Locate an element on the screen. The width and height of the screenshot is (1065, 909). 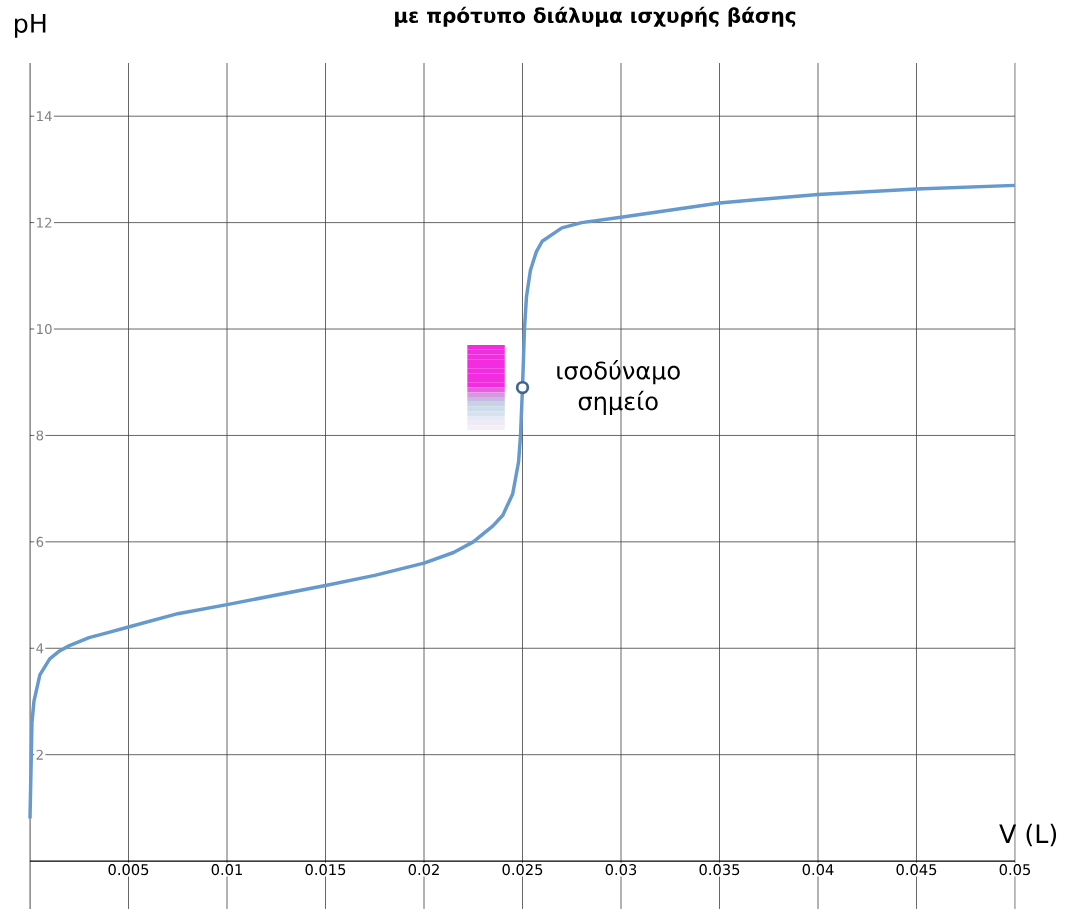
y-tick-label: 2 is located at coordinates (39, 754).